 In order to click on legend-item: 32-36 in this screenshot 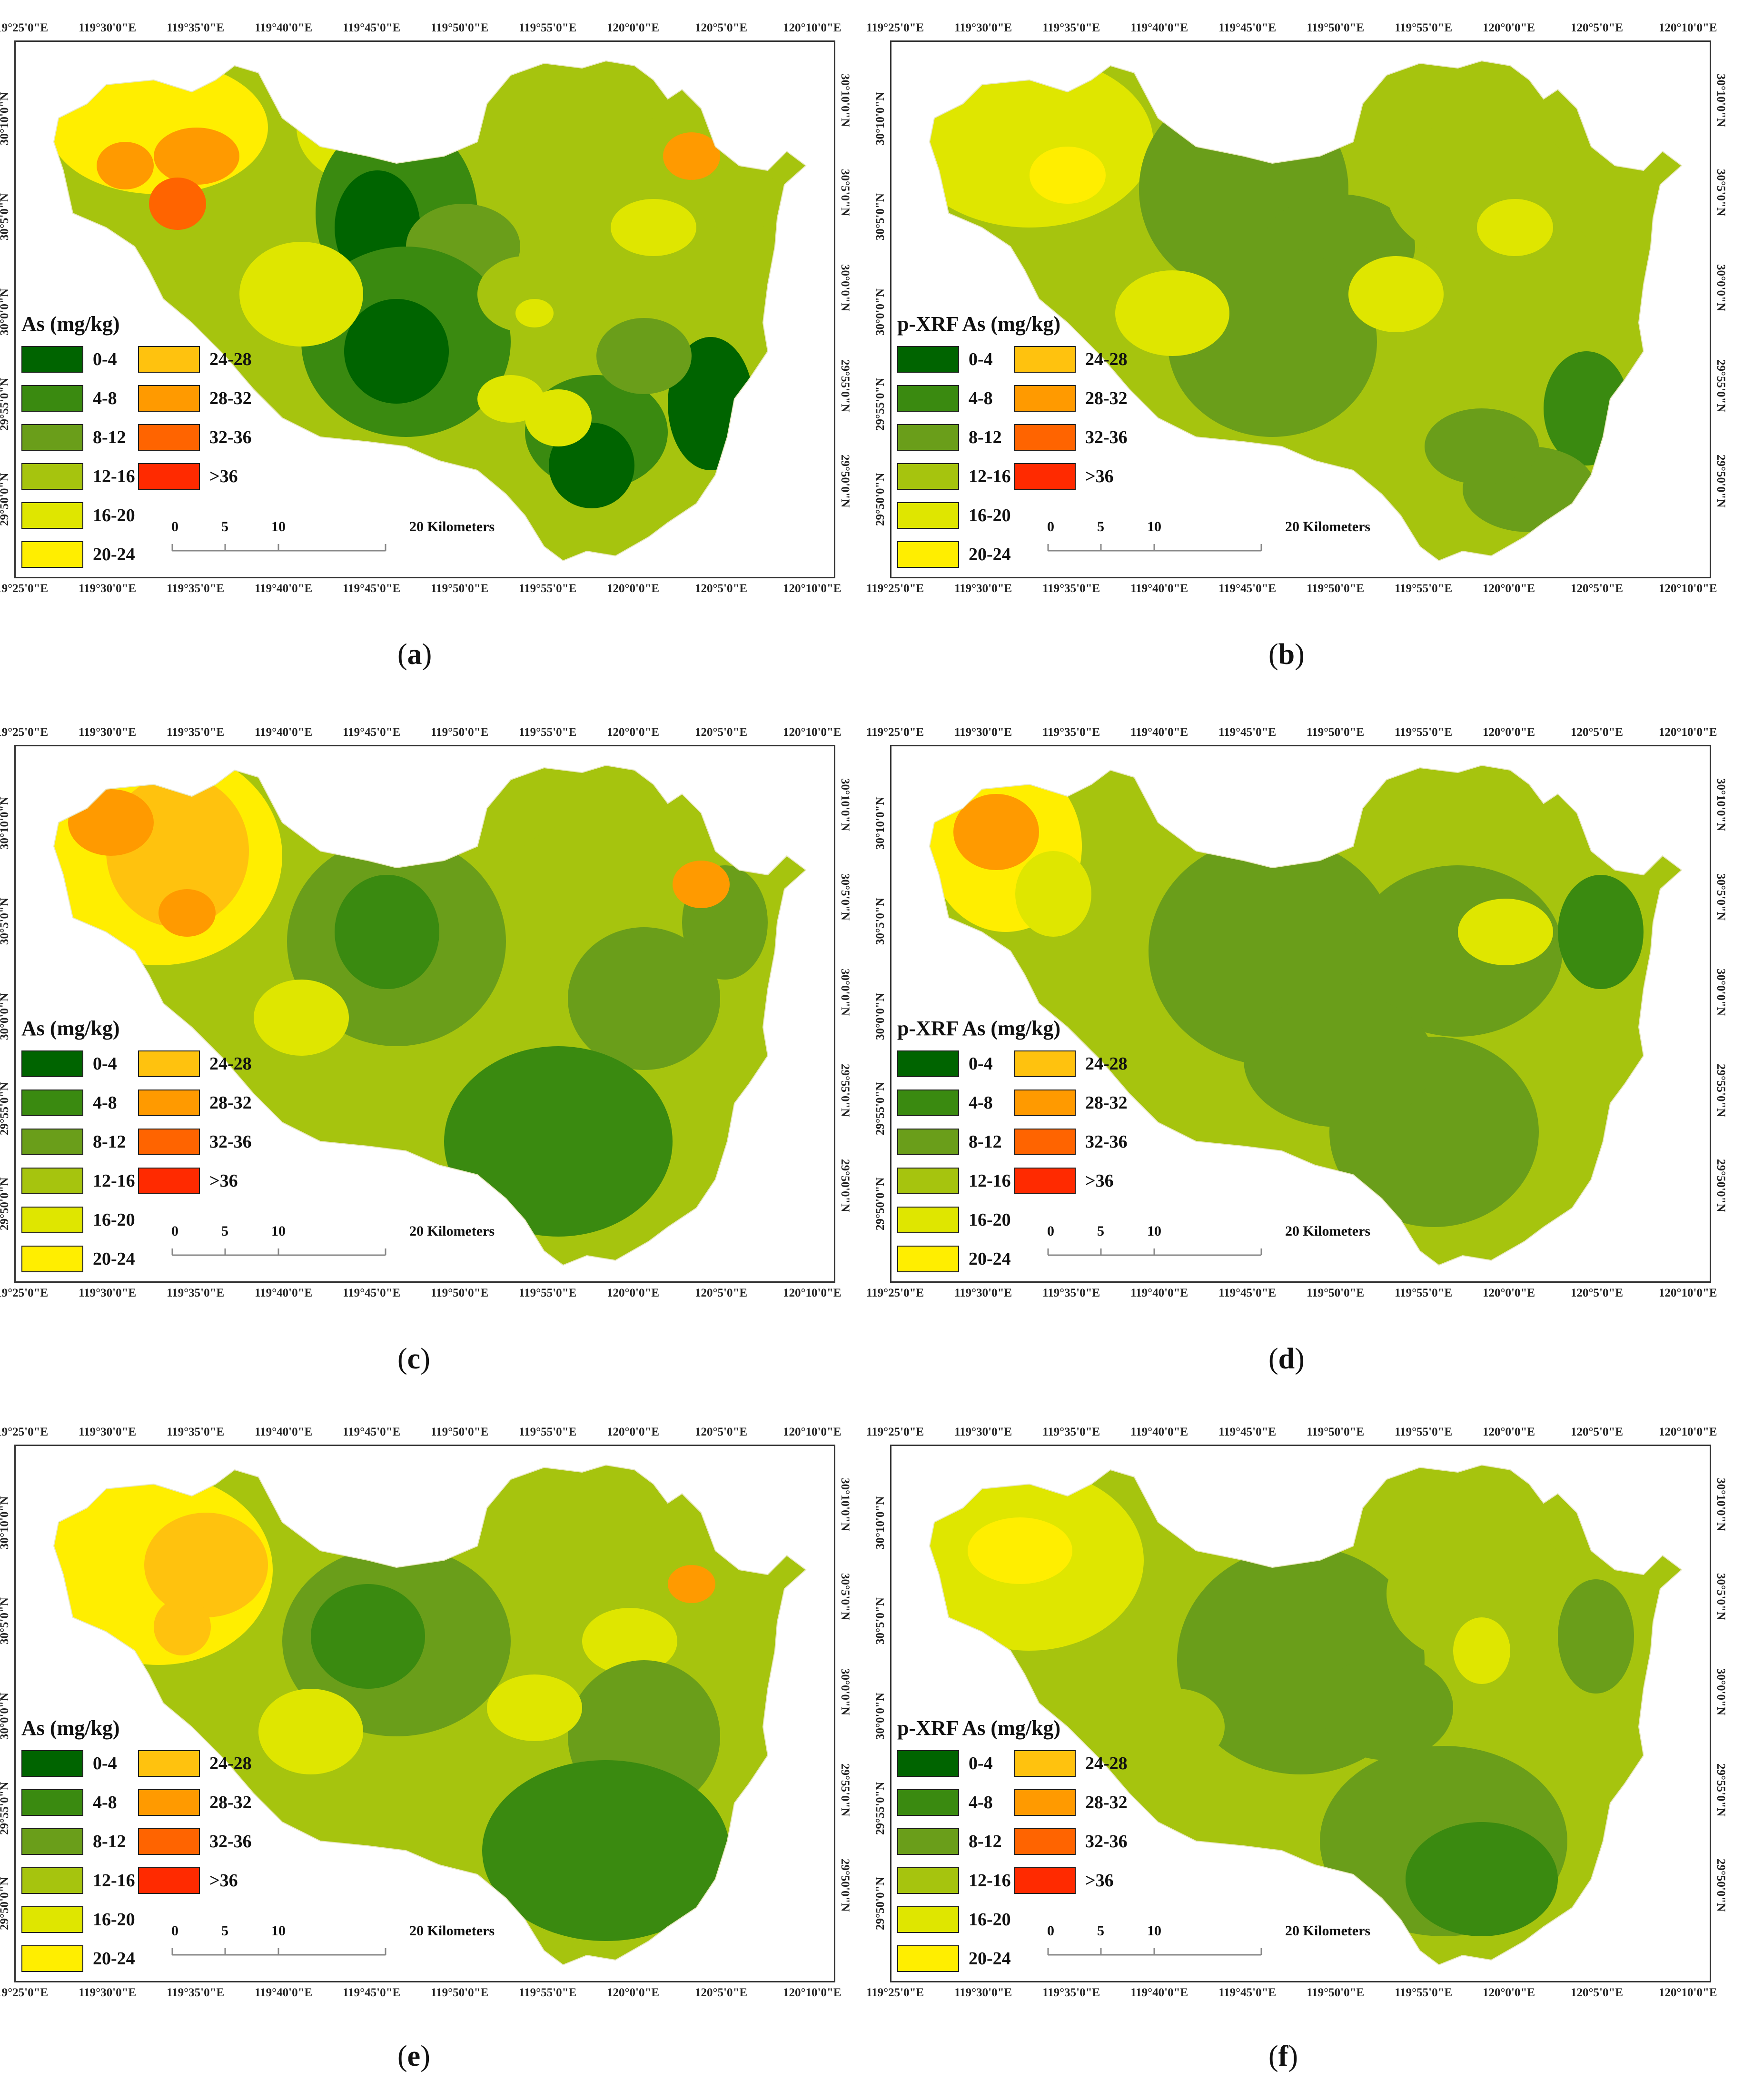, I will do `click(195, 1842)`.